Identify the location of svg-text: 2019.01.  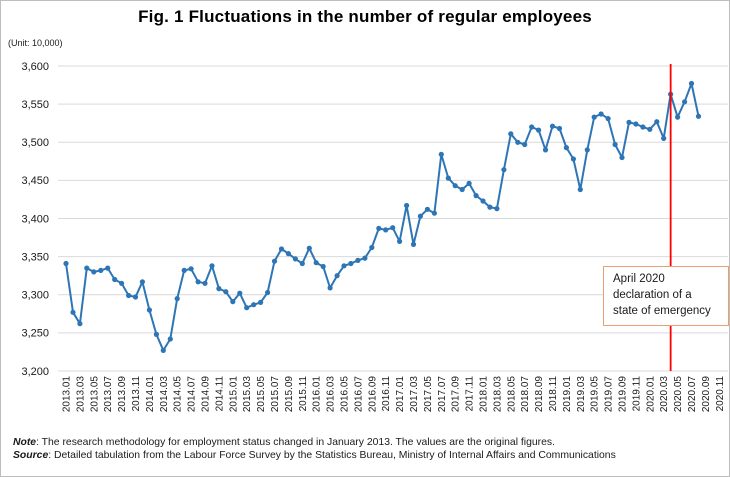
(567, 394).